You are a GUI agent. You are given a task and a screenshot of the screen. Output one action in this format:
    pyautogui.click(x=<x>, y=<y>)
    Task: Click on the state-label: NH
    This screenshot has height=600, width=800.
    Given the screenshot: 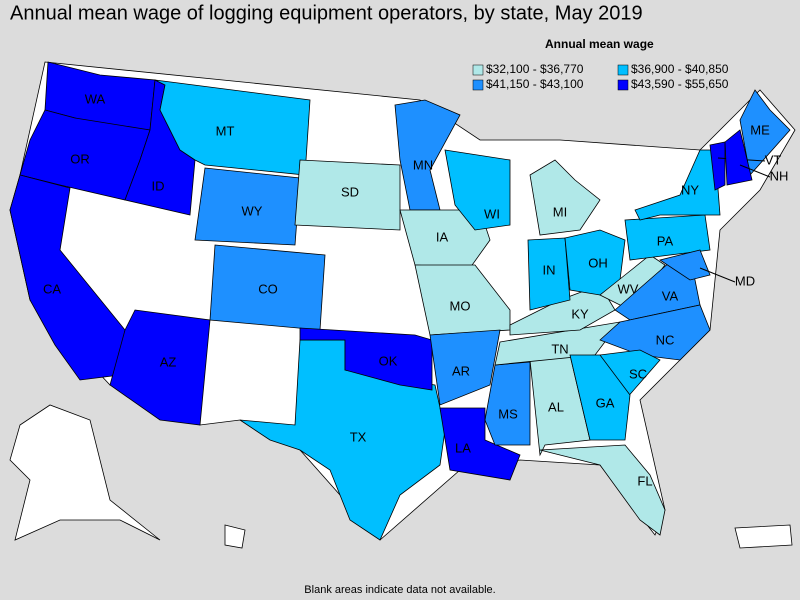 What is the action you would take?
    pyautogui.click(x=779, y=175)
    